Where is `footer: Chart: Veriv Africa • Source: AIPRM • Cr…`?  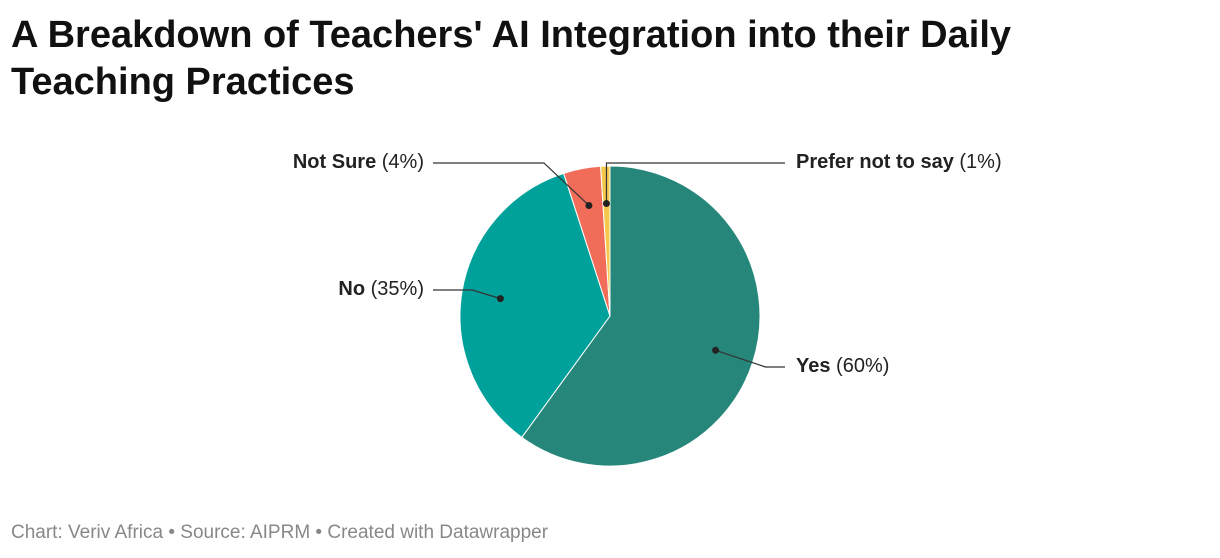 footer: Chart: Veriv Africa • Source: AIPRM • Cr… is located at coordinates (280, 532).